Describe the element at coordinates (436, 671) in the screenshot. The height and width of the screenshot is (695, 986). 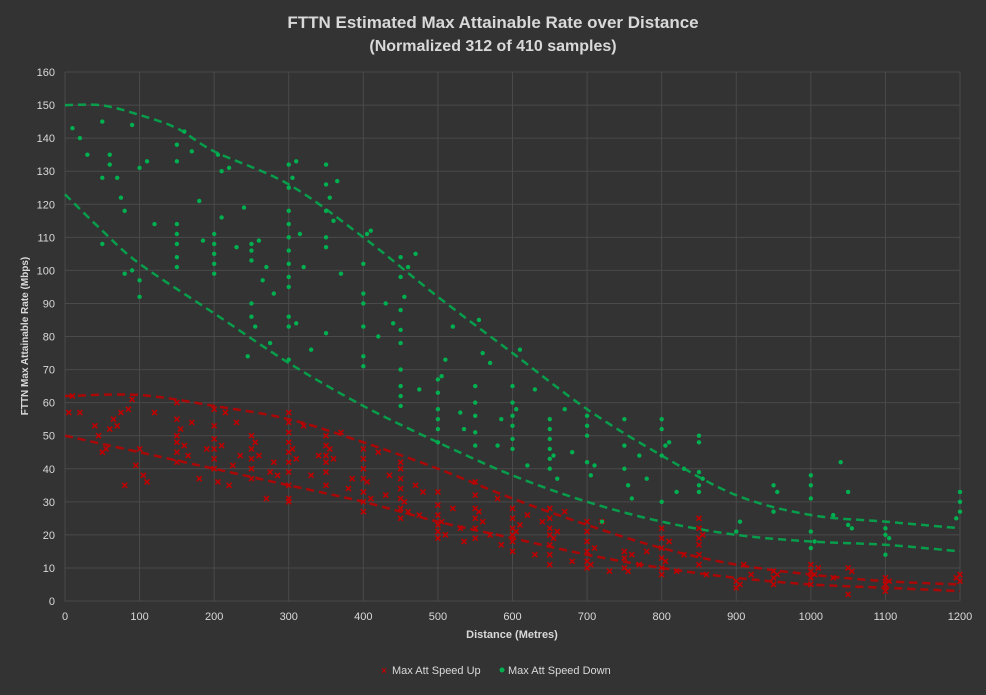
I see `legend-label-up: Max Att Speed Up` at that location.